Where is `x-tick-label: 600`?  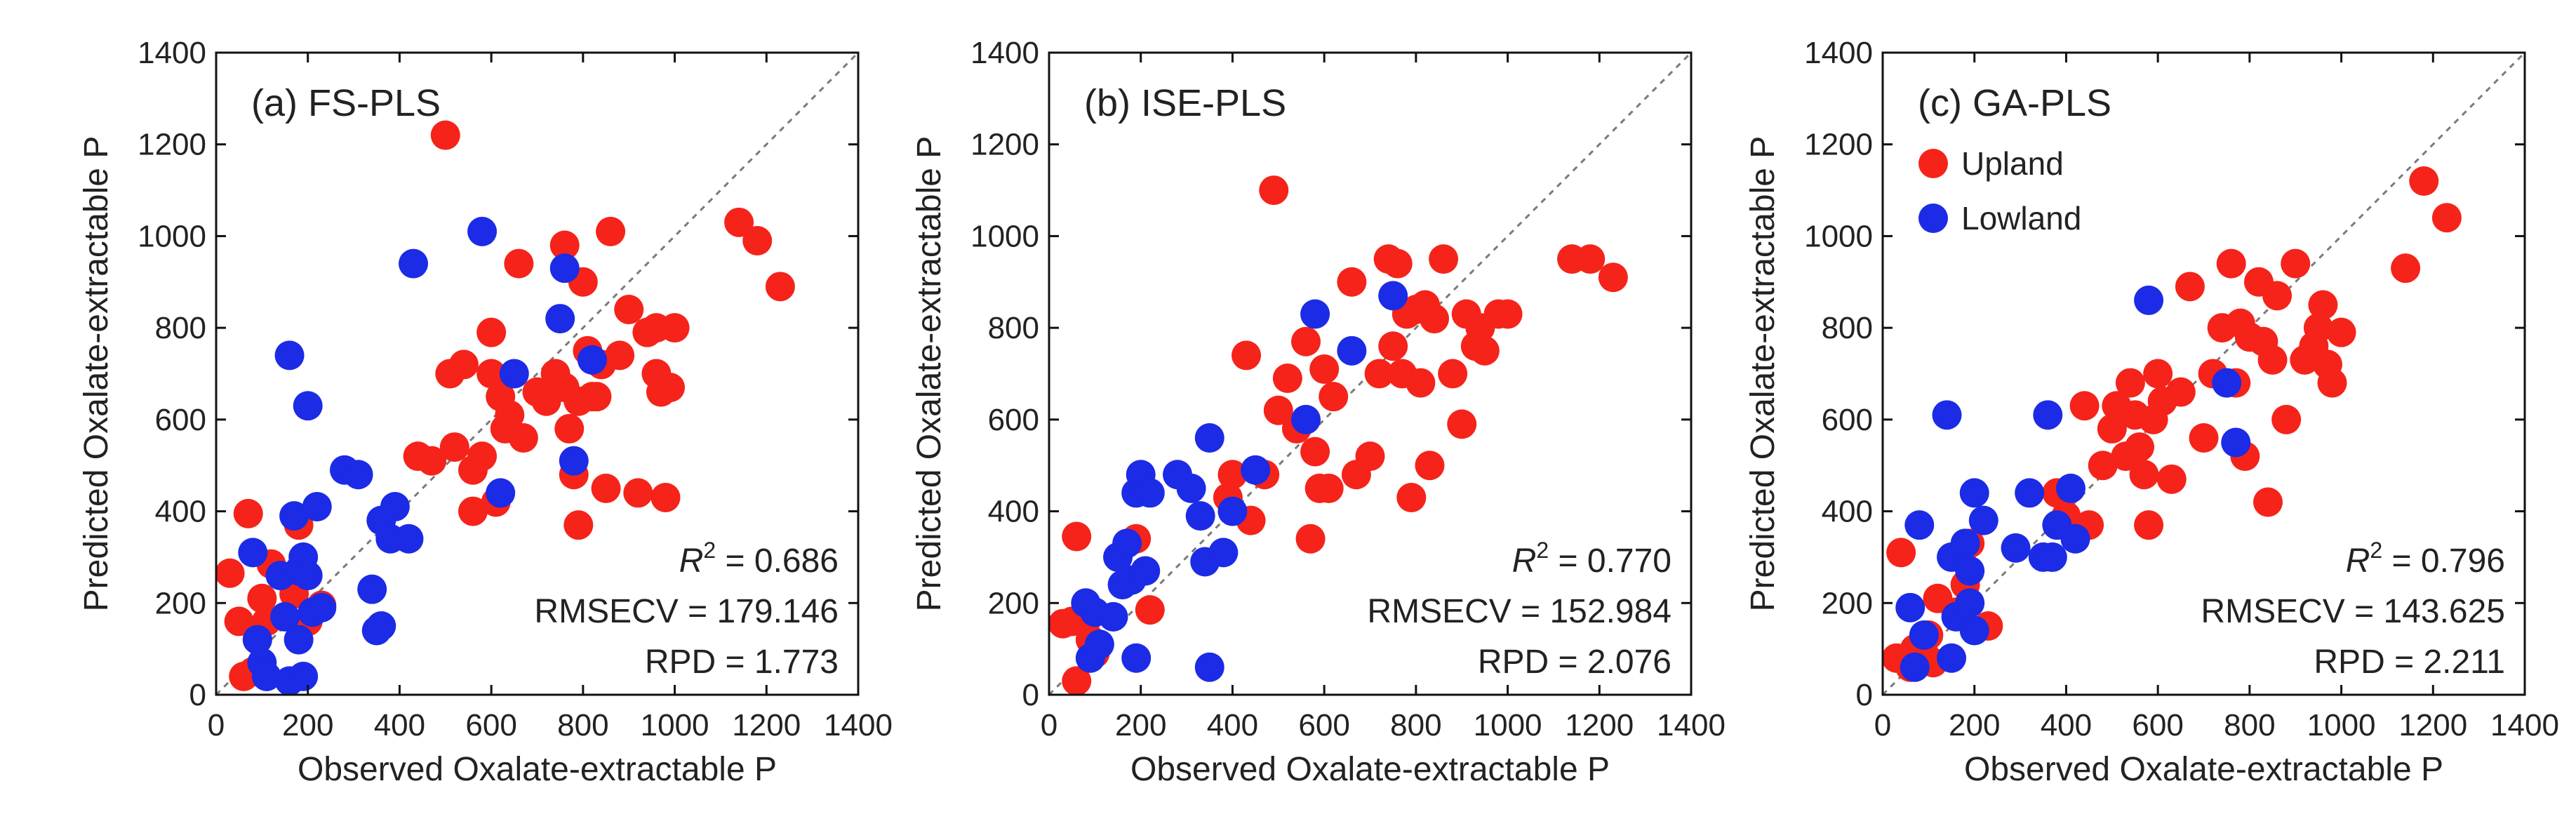
x-tick-label: 600 is located at coordinates (490, 725).